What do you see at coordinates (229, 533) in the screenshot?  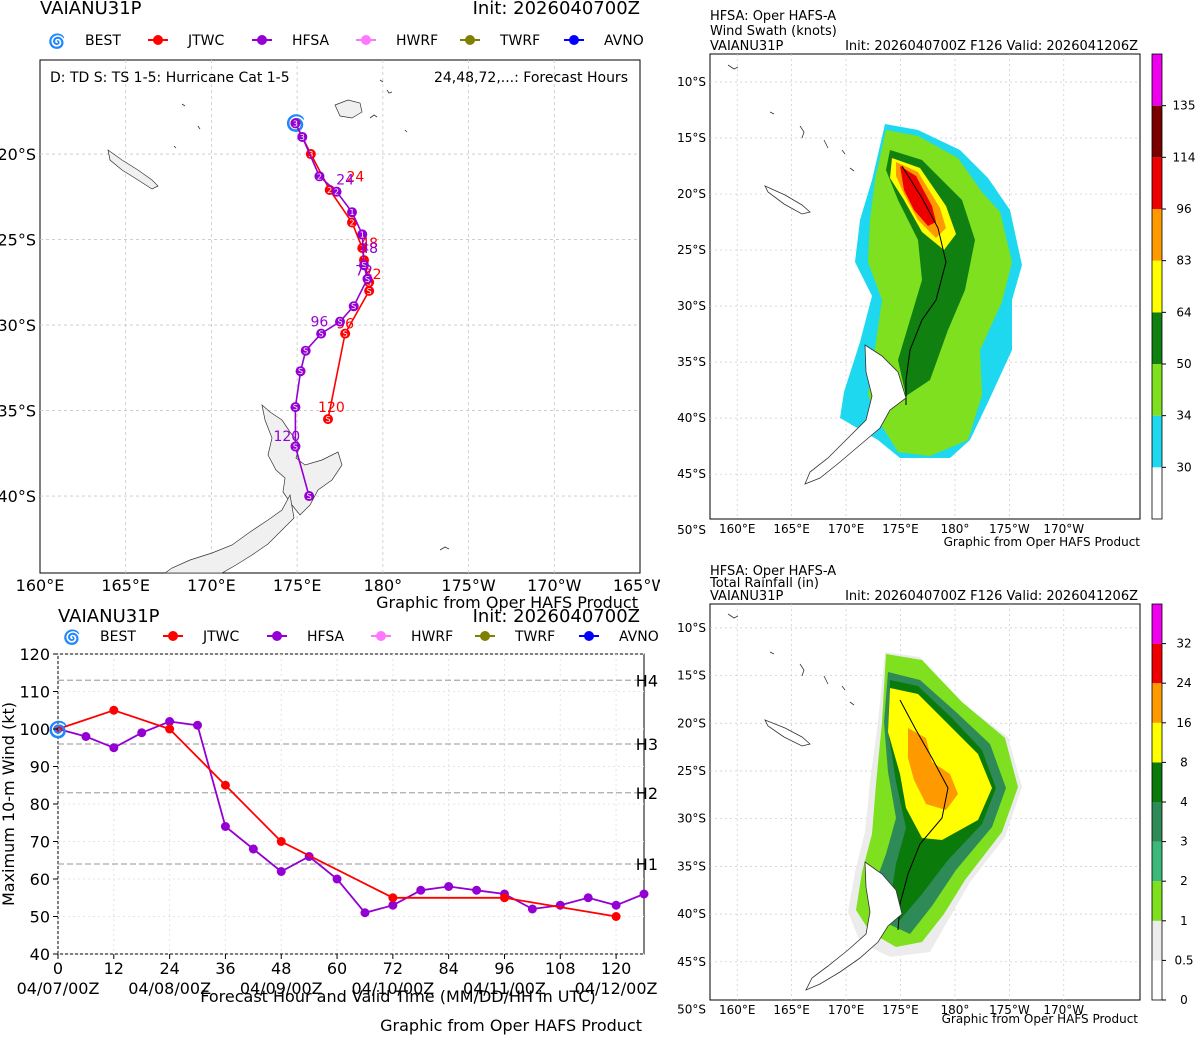 I see `south-island-land` at bounding box center [229, 533].